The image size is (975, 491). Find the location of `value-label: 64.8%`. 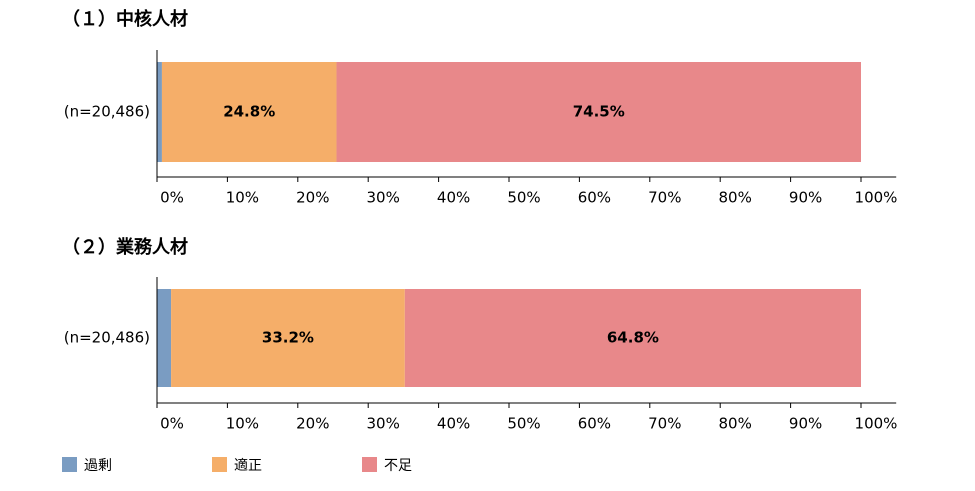

value-label: 64.8% is located at coordinates (633, 338).